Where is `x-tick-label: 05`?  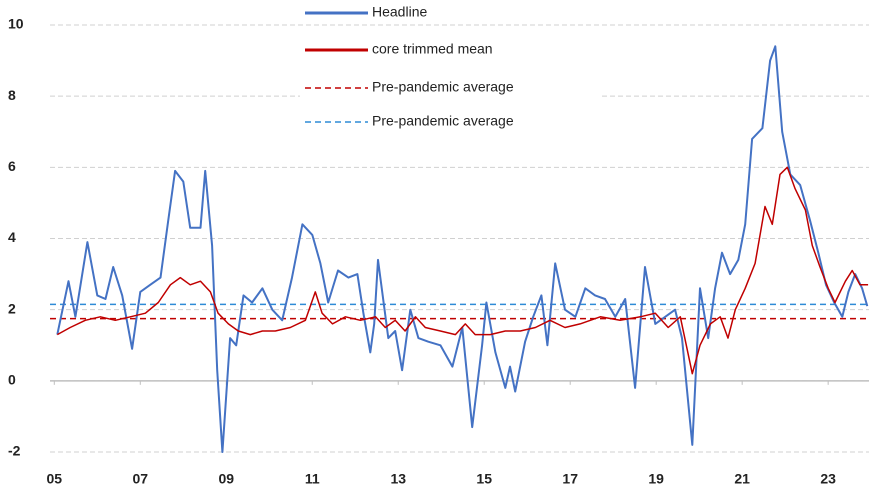 x-tick-label: 05 is located at coordinates (55, 479).